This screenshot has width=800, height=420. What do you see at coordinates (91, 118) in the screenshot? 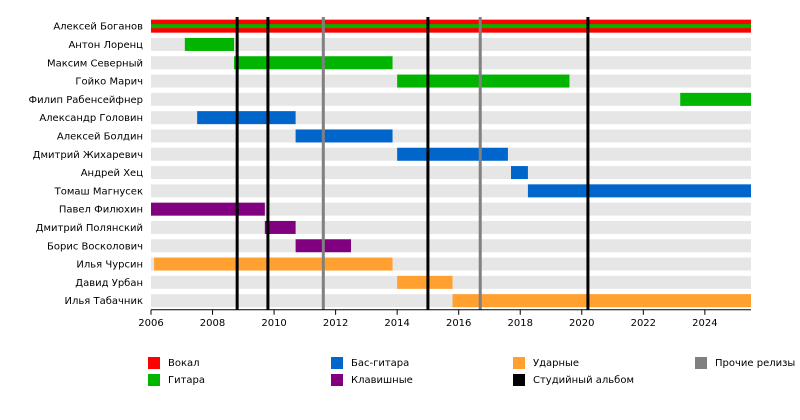
I see `member-label: Александр Головин` at bounding box center [91, 118].